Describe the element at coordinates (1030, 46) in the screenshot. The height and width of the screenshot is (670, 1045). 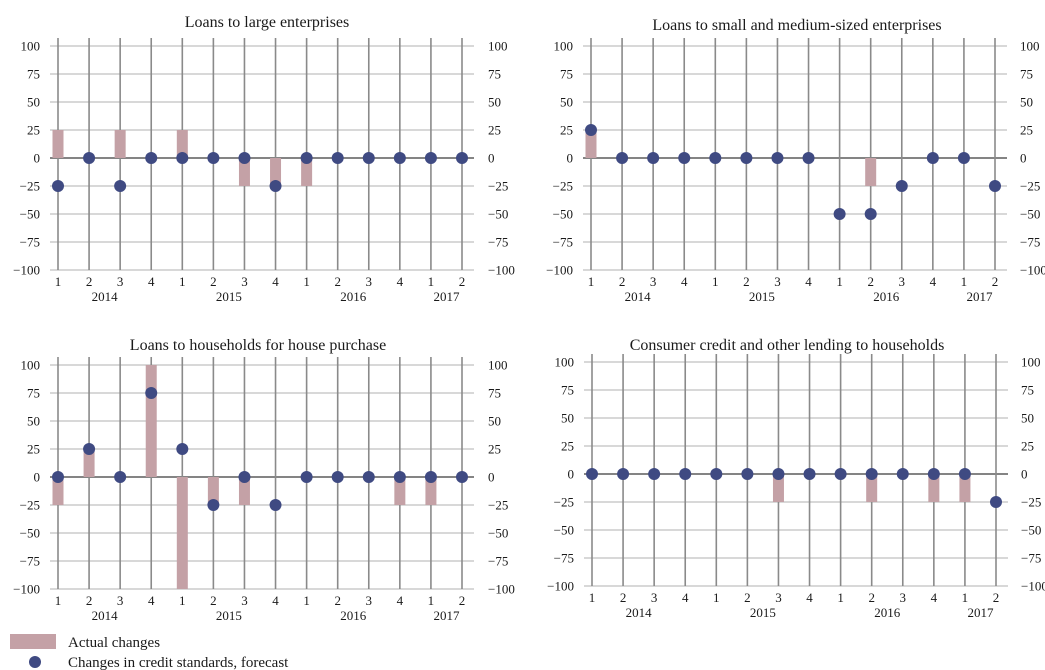
I see `y-tick-label-right: 100` at that location.